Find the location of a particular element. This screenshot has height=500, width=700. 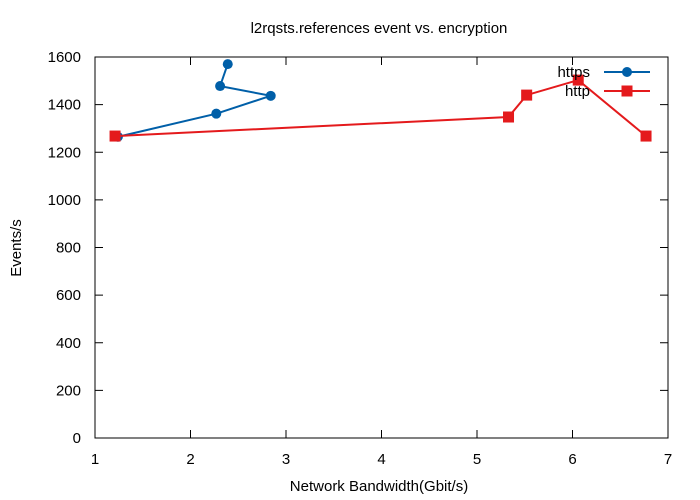

x-tick-label: 3 is located at coordinates (286, 459).